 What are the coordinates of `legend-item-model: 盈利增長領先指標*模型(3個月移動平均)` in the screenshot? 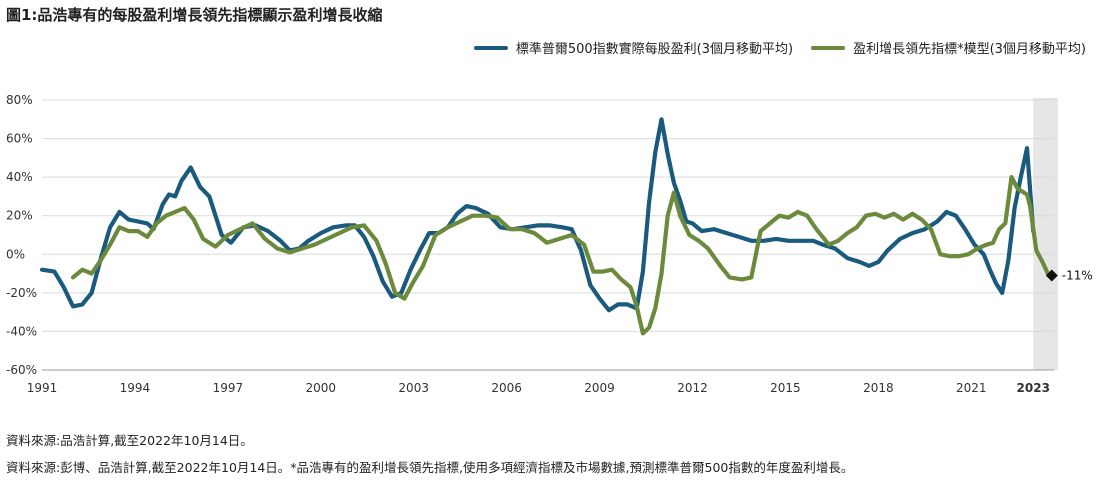 It's located at (948, 47).